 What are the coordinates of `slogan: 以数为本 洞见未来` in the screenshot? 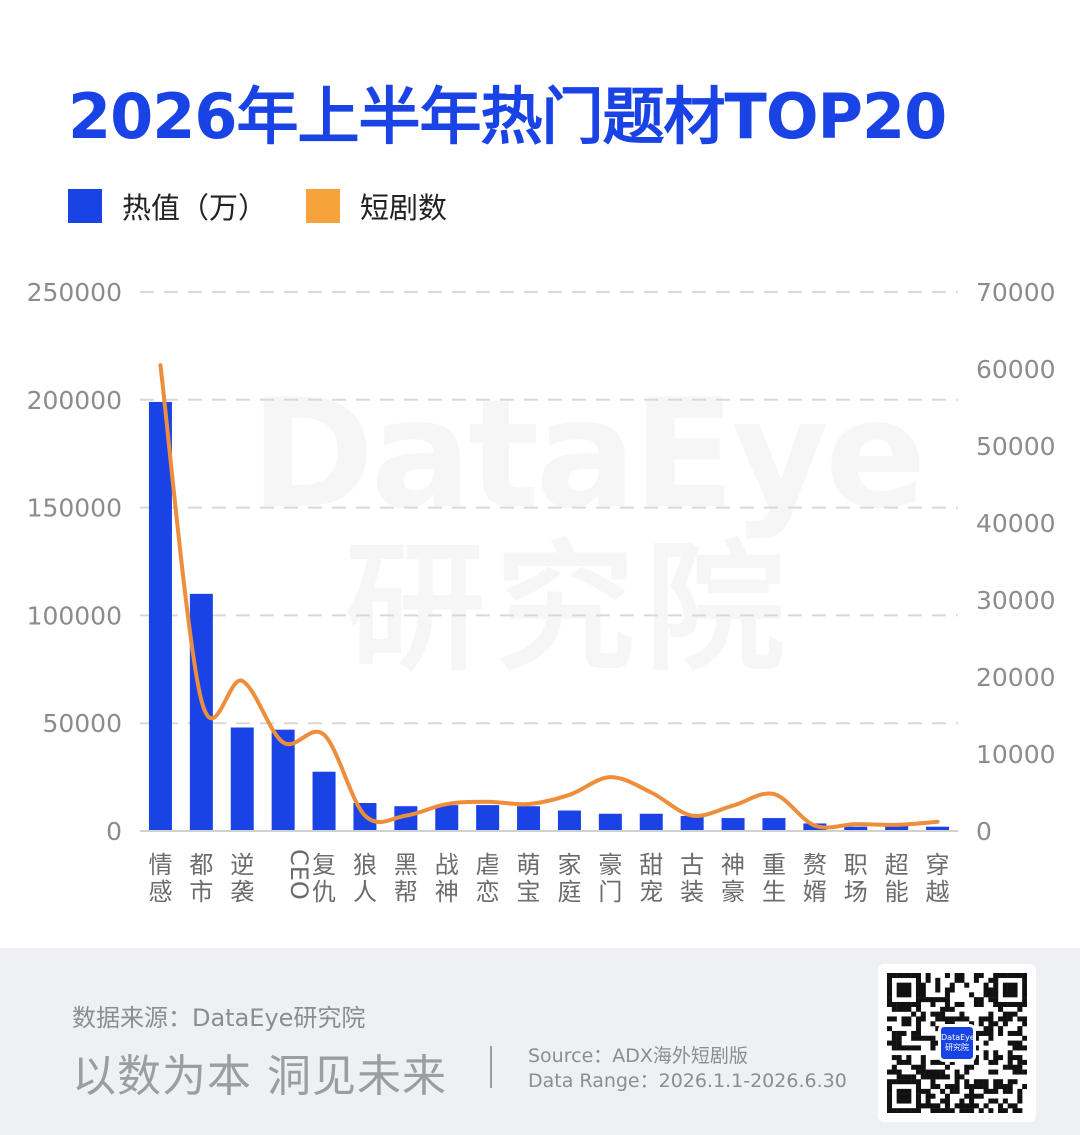 It's located at (259, 1076).